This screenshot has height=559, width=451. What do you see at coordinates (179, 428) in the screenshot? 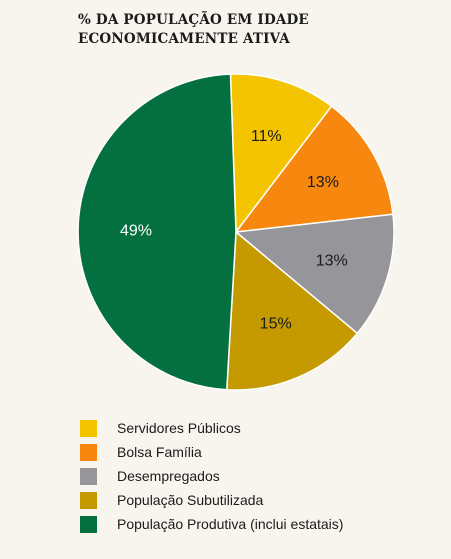
I see `legend-label-servidores-publicos: Servidores Públicos` at bounding box center [179, 428].